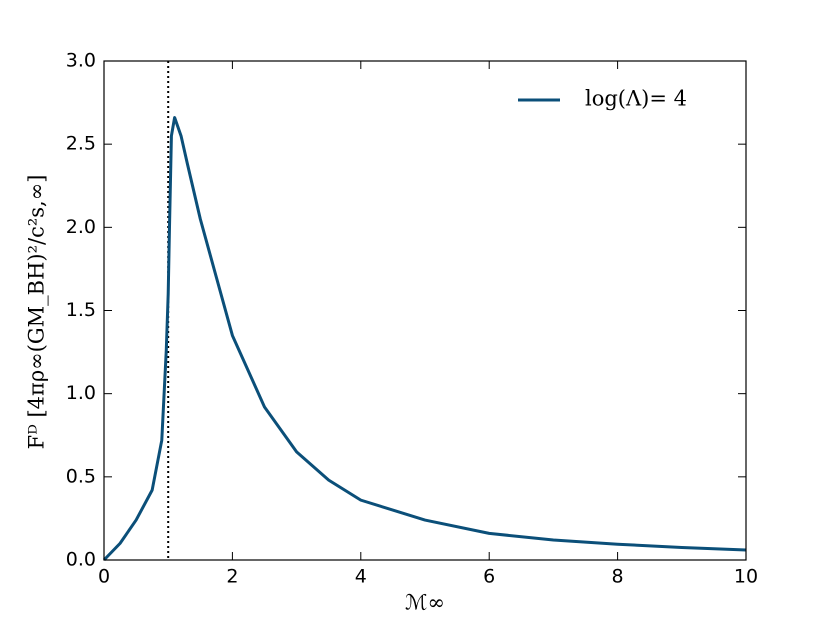 The image size is (830, 623). What do you see at coordinates (81, 476) in the screenshot?
I see `y-tick-label: 0.5` at bounding box center [81, 476].